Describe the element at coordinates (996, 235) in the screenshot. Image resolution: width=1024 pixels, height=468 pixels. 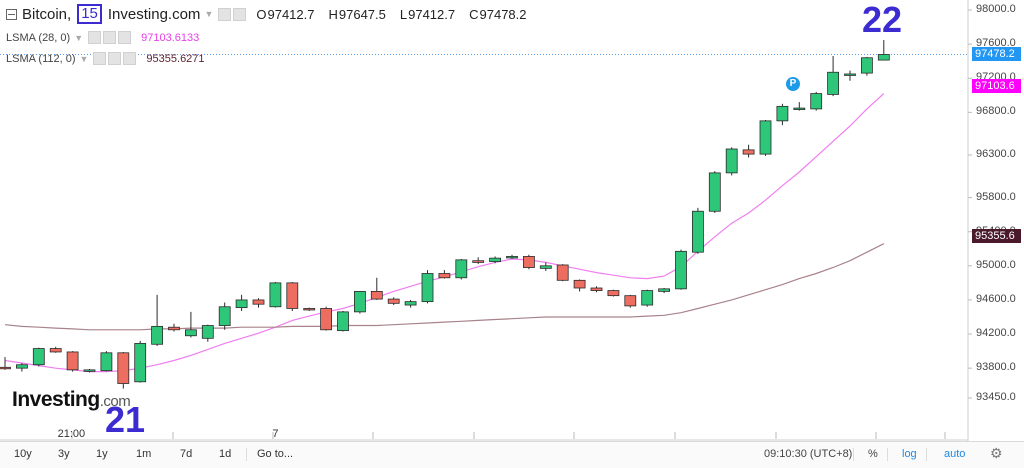
I see `price-tag-label: 95355.6` at that location.